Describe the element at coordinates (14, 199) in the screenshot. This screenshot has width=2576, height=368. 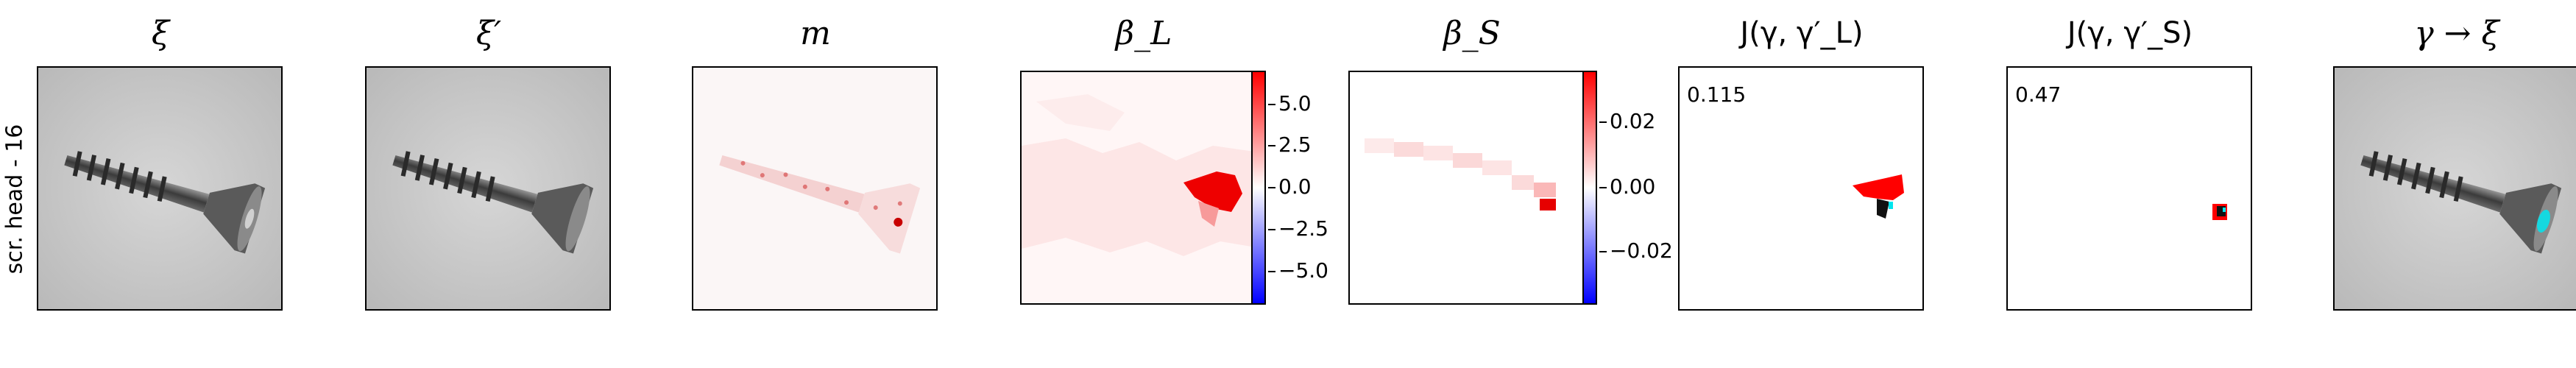
I see `row-label: scr. head - 16` at that location.